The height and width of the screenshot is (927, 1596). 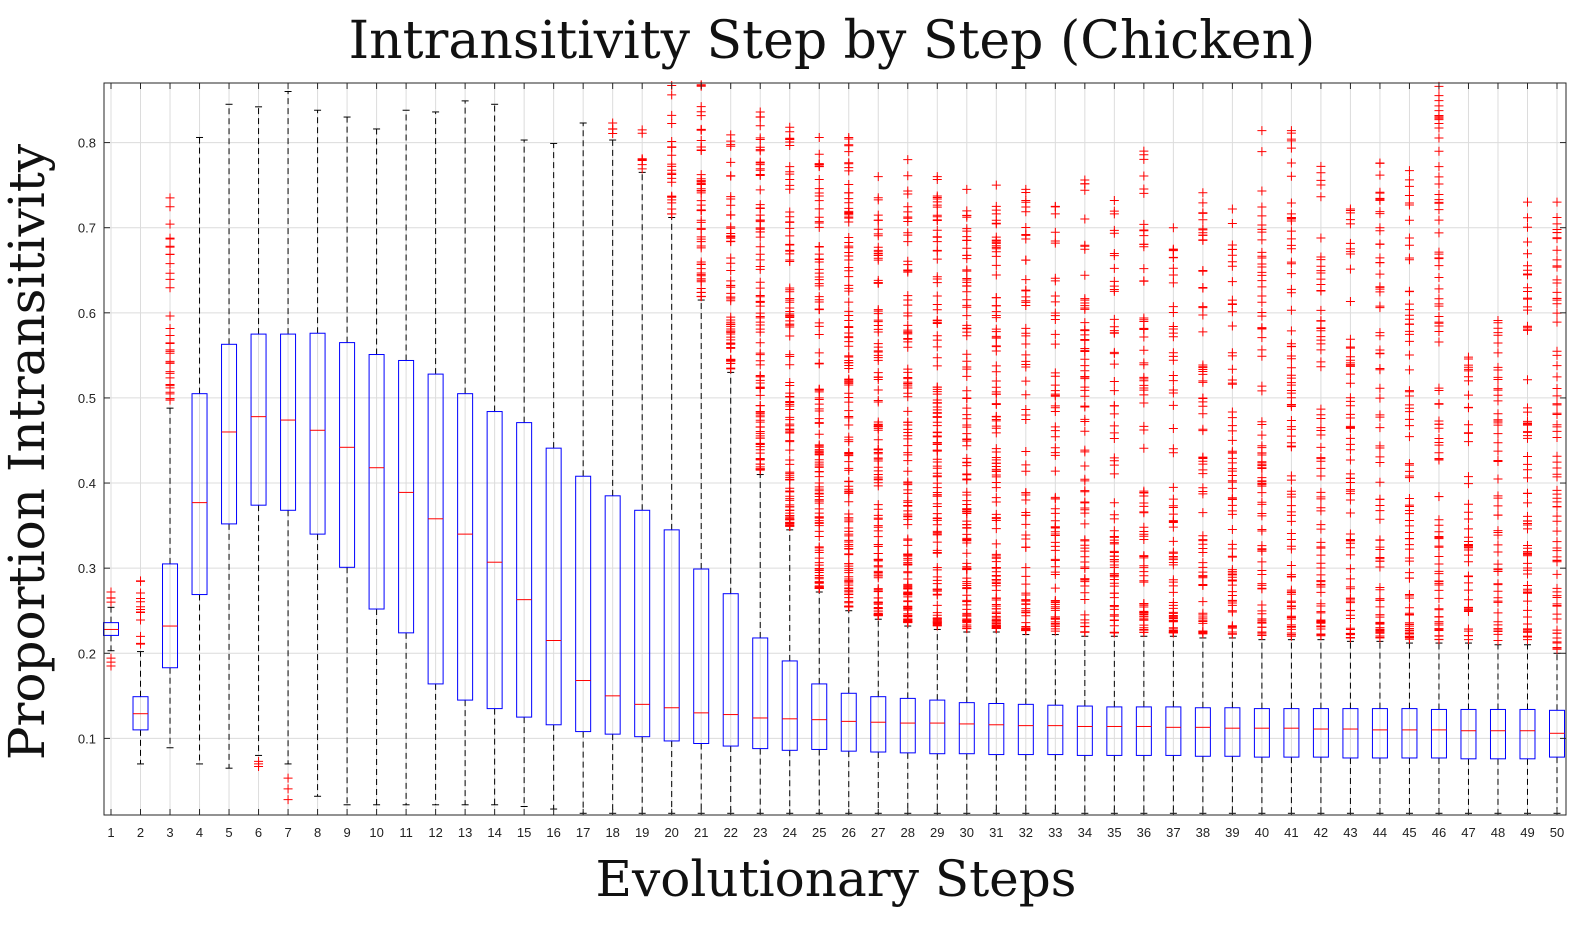 I want to click on x-tick-label: 29, so click(x=937, y=832).